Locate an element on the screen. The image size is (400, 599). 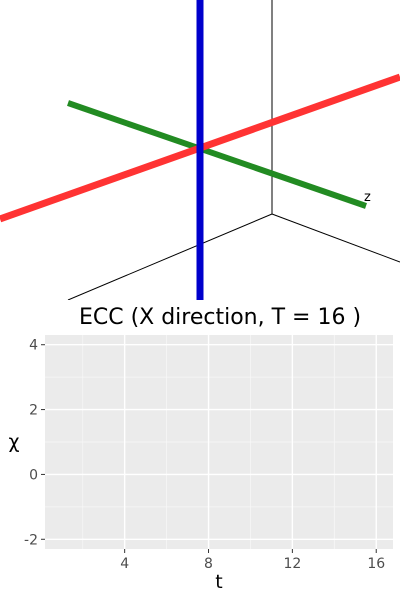
box-edge-floor-right is located at coordinates (335, 238).